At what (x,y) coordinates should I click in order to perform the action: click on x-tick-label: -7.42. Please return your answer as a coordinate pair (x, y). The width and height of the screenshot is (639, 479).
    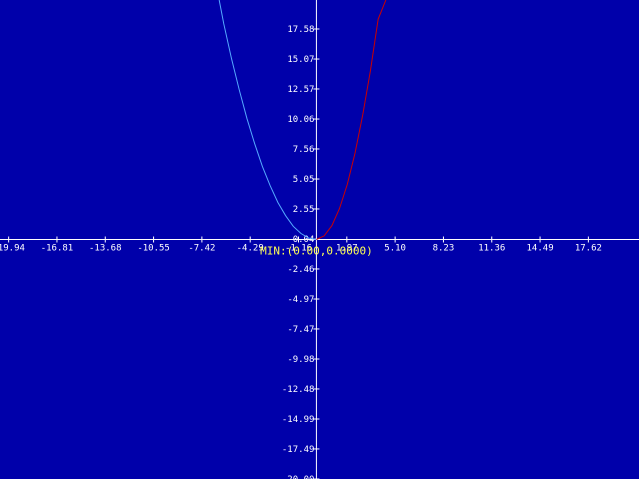
    Looking at the image, I should click on (201, 249).